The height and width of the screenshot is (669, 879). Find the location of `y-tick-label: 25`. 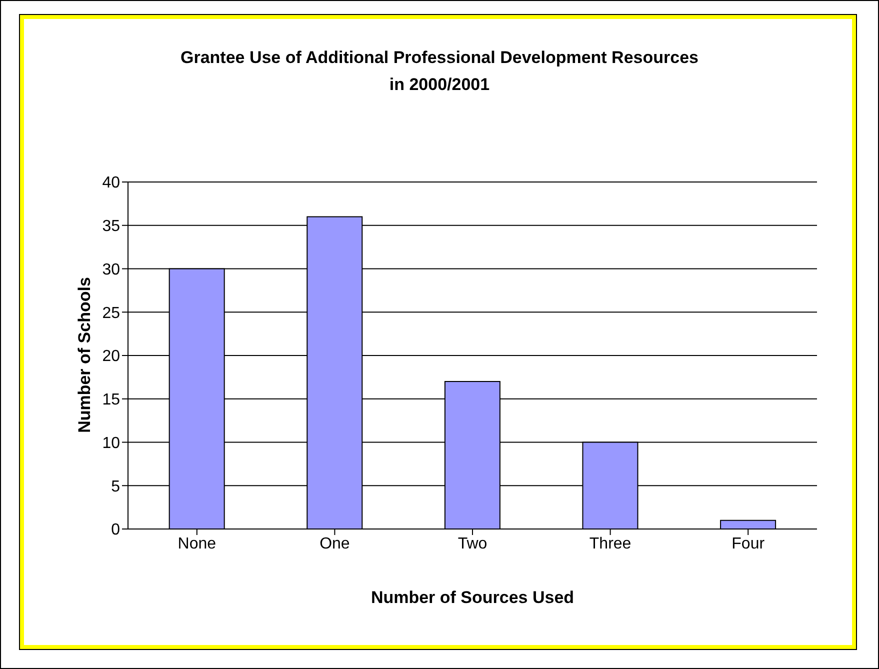

y-tick-label: 25 is located at coordinates (111, 313).